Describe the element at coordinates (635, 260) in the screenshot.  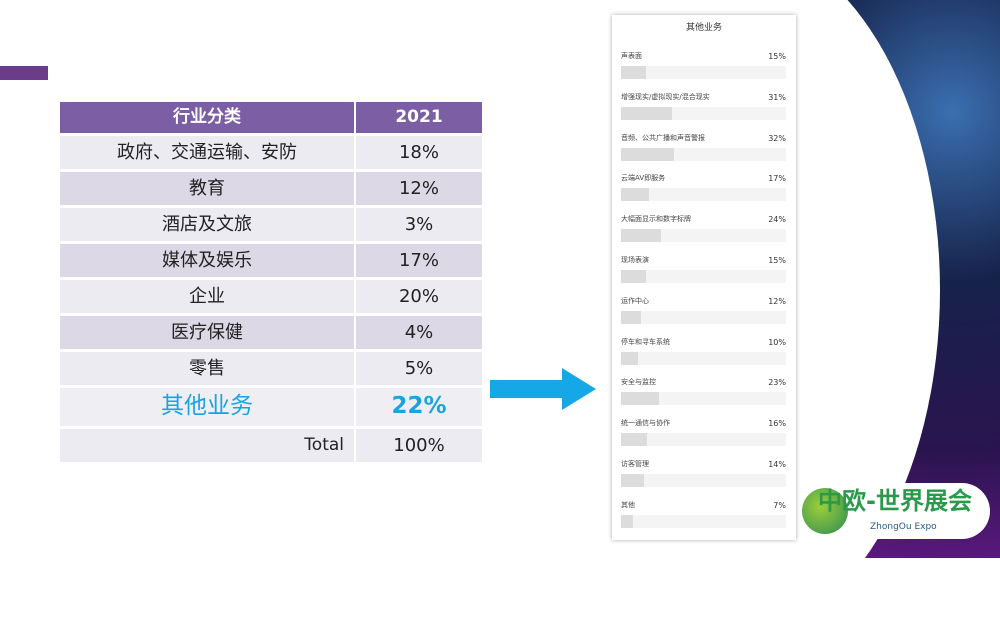
I see `bar-label: 现场表演` at that location.